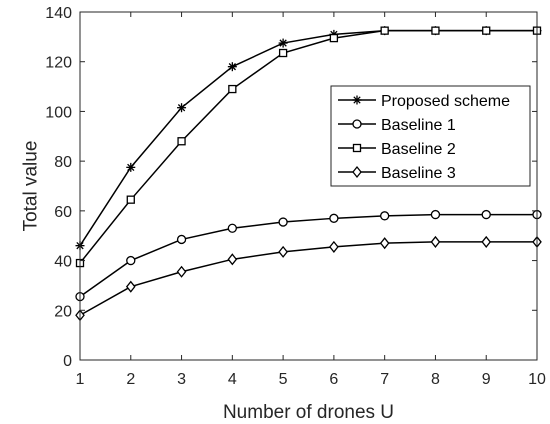  What do you see at coordinates (63, 162) in the screenshot?
I see `y-tick-label: 80` at bounding box center [63, 162].